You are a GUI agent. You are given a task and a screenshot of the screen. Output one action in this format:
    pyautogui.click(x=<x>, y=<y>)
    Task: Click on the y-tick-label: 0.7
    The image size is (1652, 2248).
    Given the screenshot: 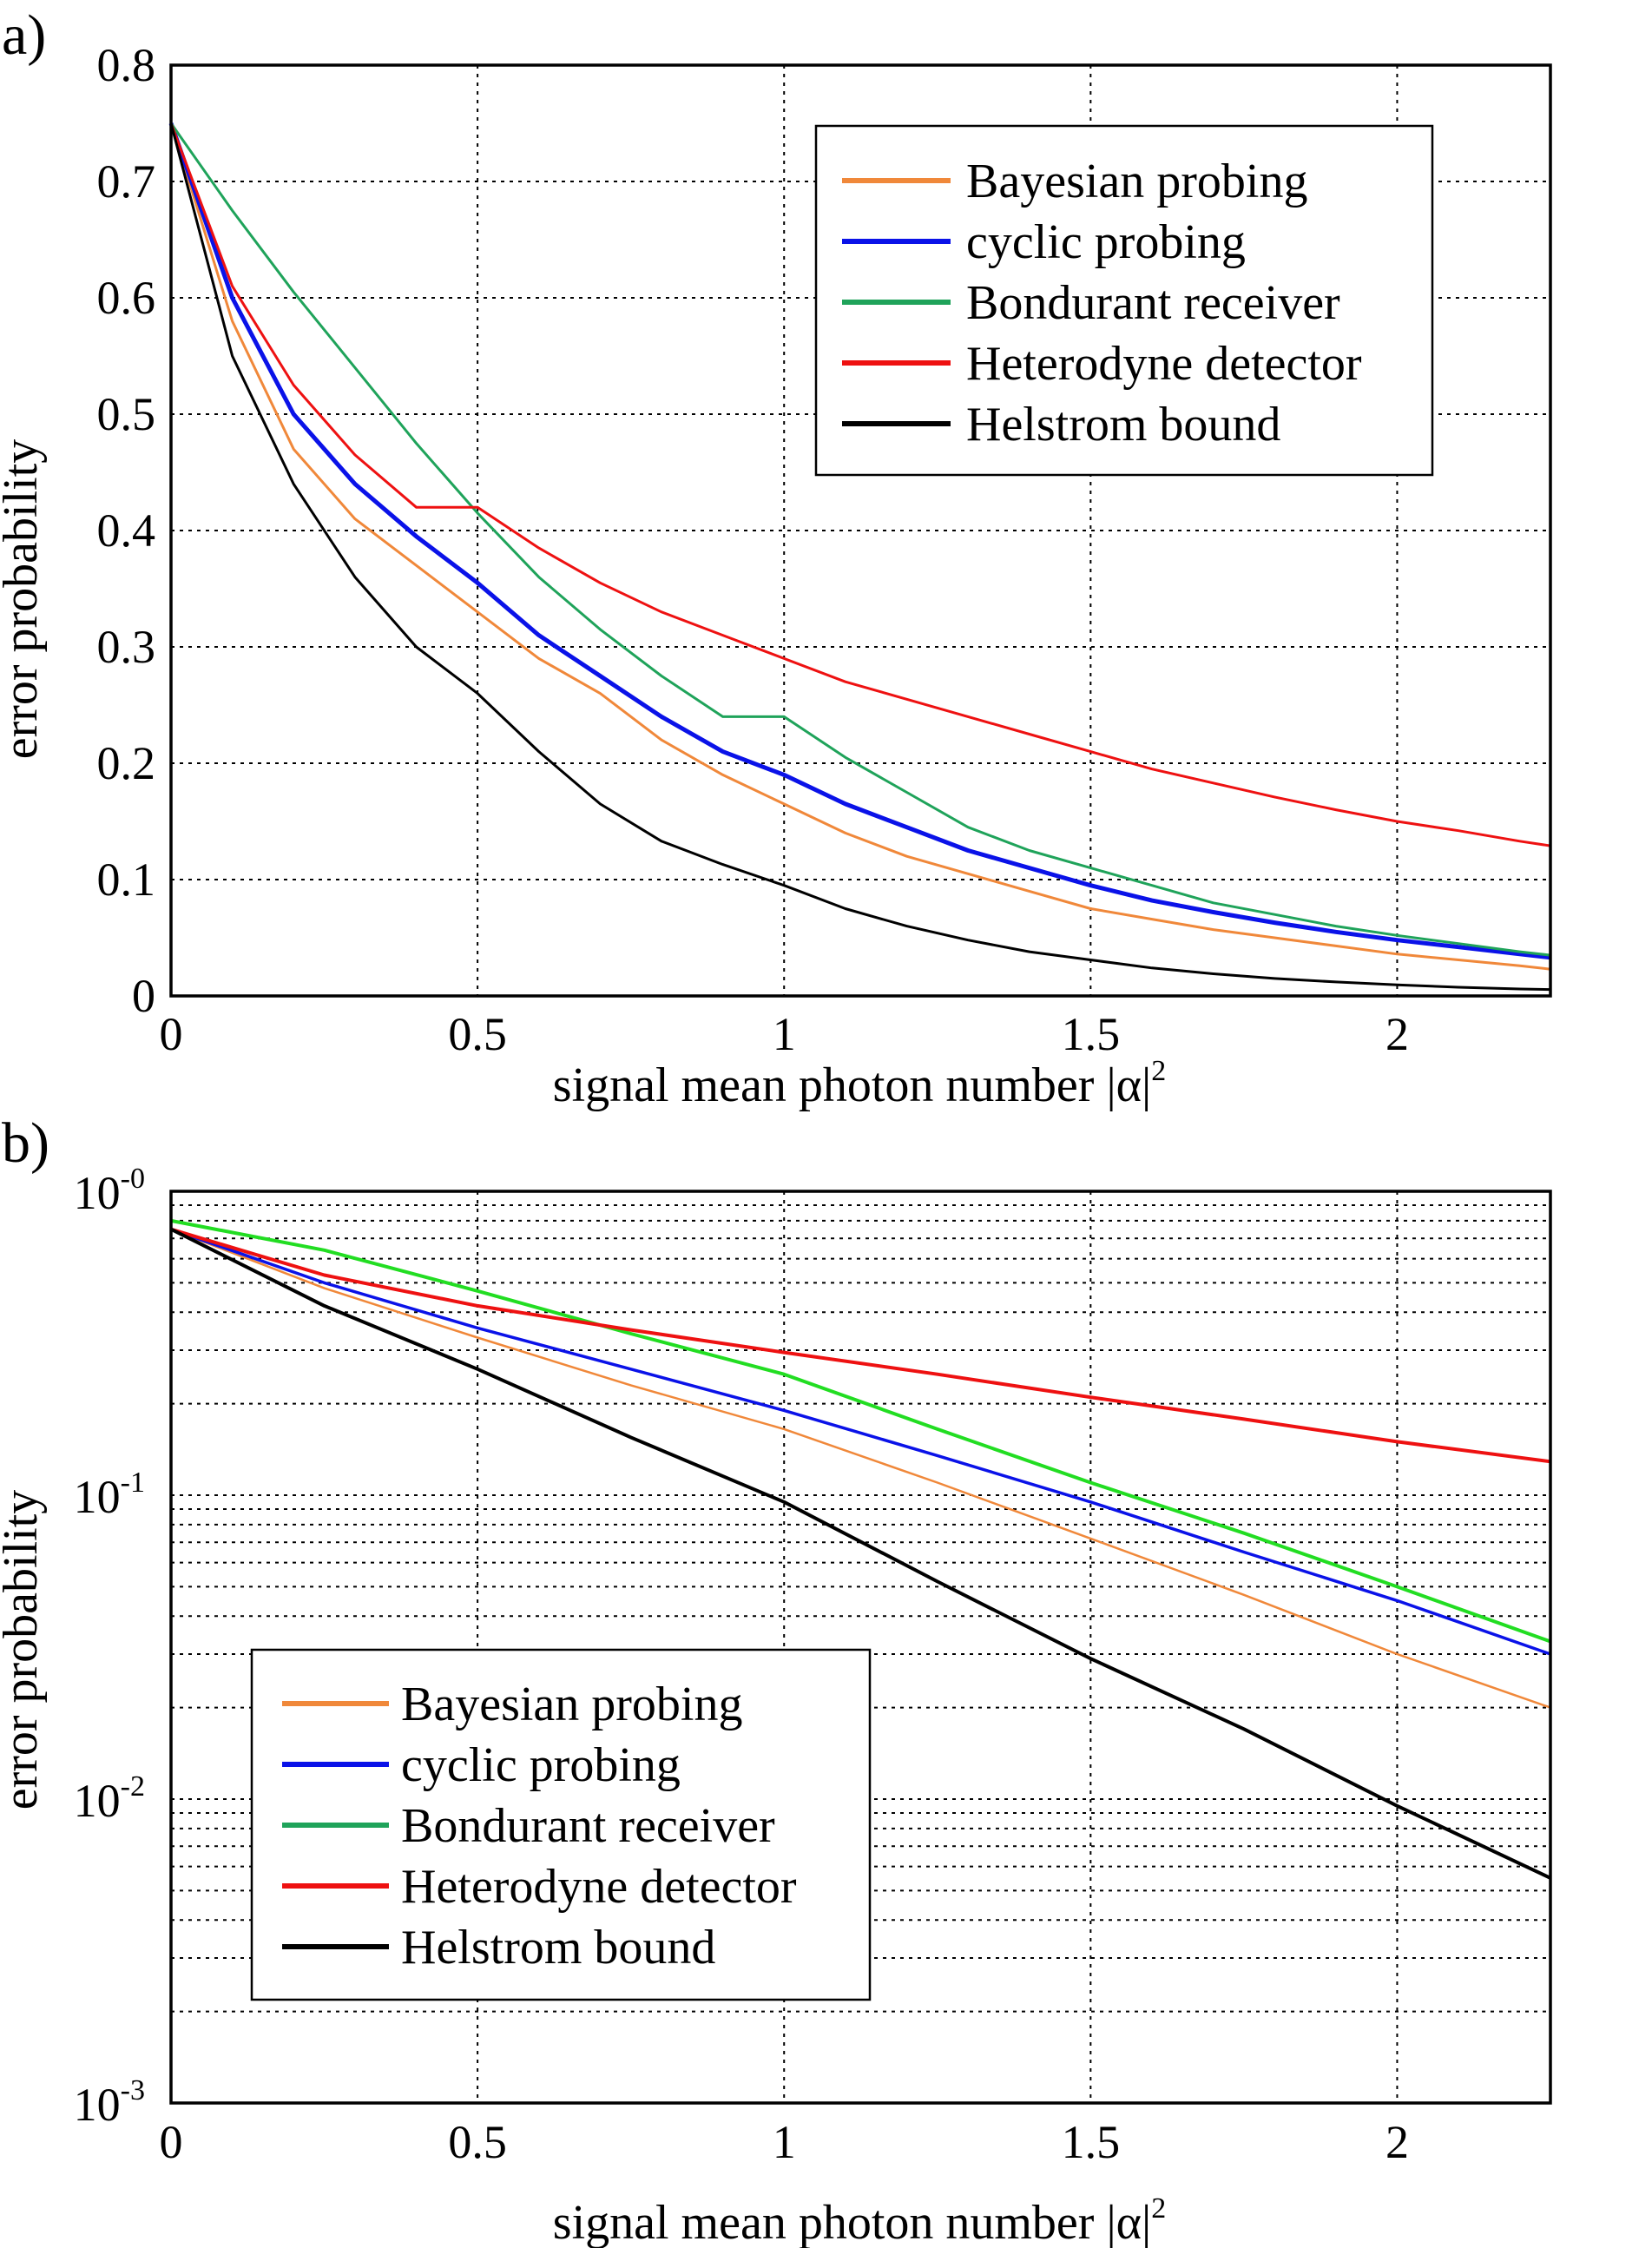 What is the action you would take?
    pyautogui.click(x=126, y=182)
    